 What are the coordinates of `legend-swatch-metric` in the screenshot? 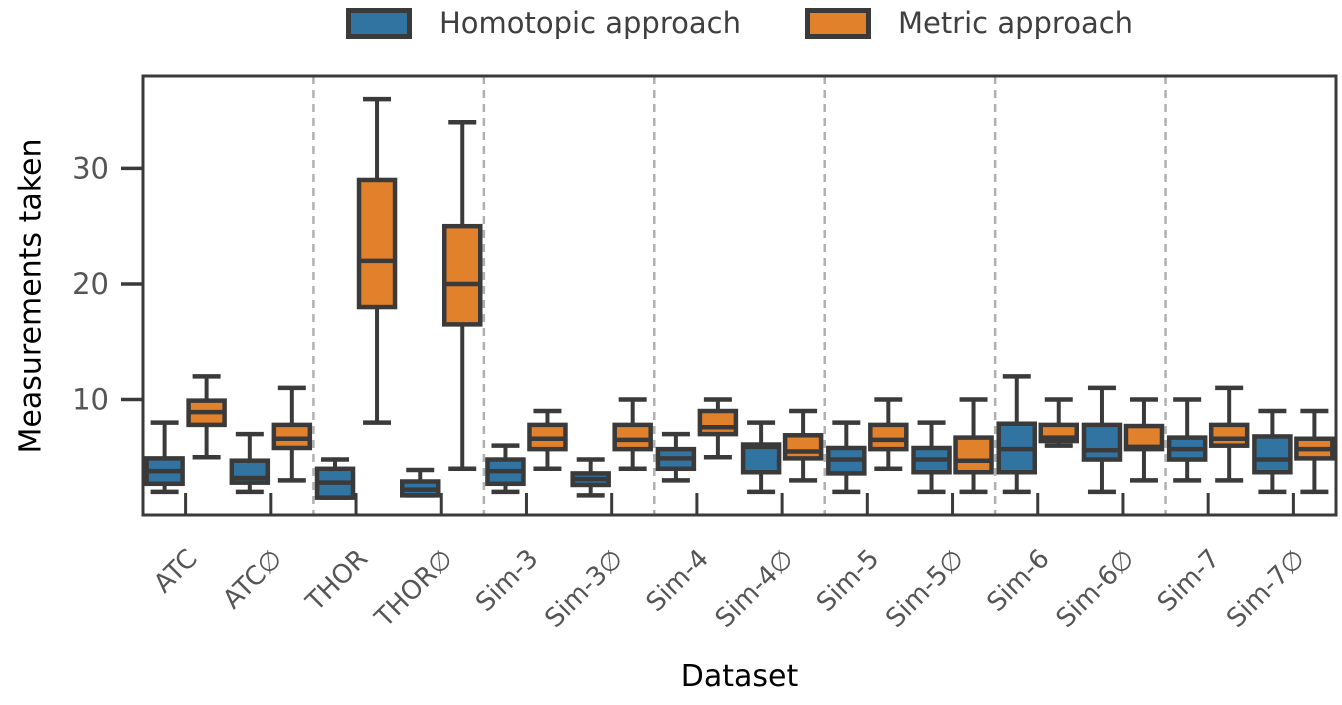 It's located at (837, 23).